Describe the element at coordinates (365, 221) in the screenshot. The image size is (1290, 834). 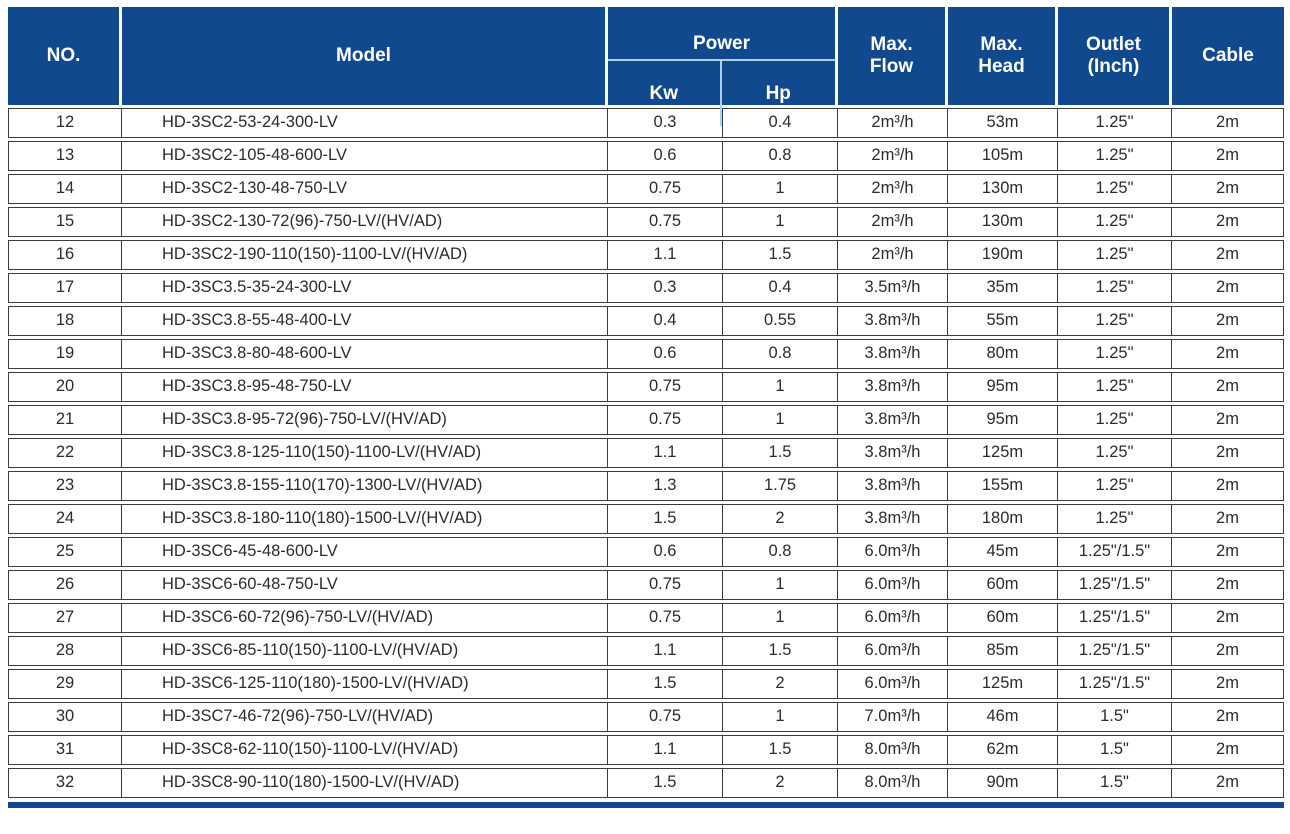
I see `cell-model: HD-3SC2-130-72(96)-750-LV/(HV/AD)` at that location.